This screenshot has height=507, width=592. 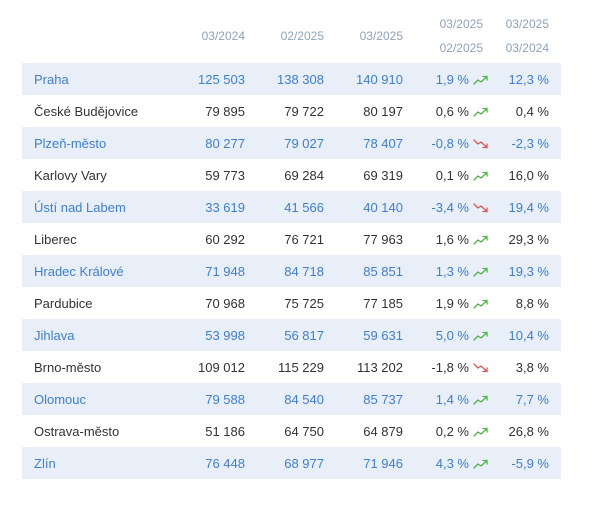 What do you see at coordinates (383, 431) in the screenshot?
I see `value-03-2025-cell-text: 64 879` at bounding box center [383, 431].